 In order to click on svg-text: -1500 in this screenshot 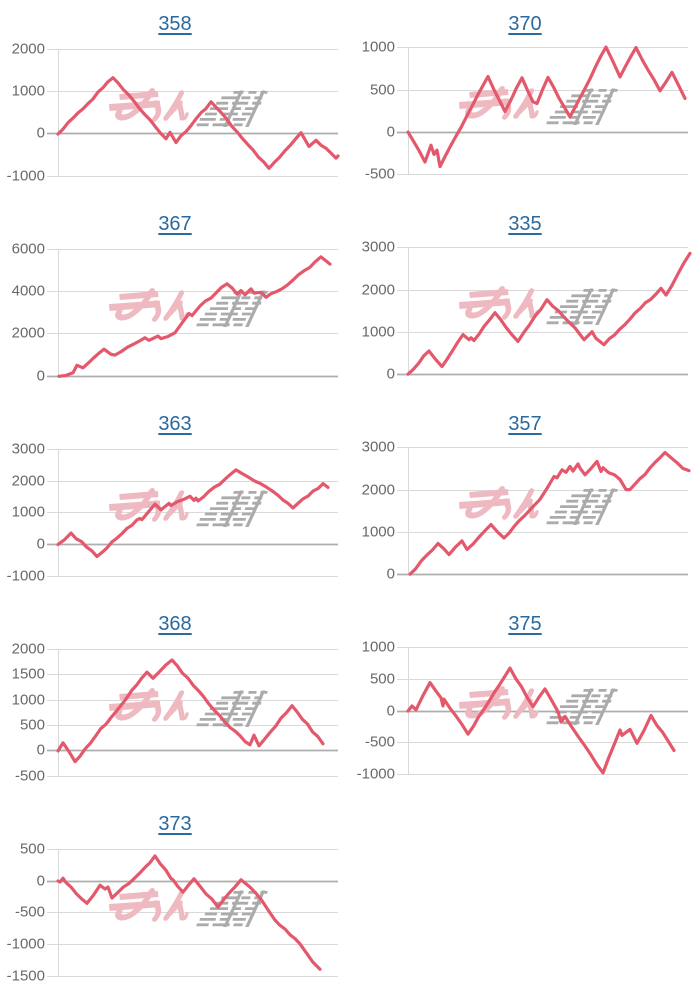, I will do `click(26, 975)`.